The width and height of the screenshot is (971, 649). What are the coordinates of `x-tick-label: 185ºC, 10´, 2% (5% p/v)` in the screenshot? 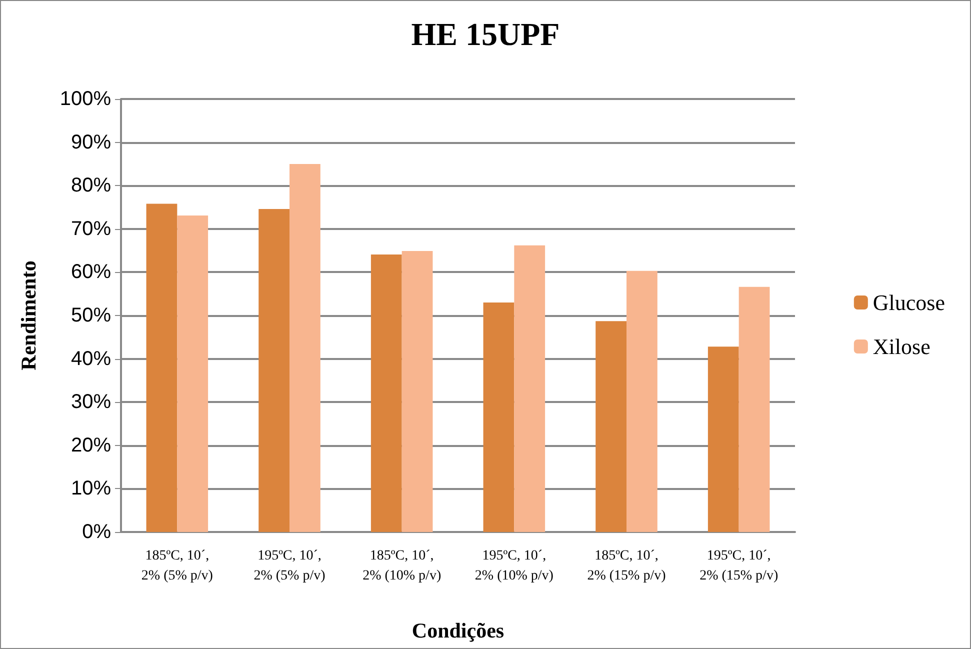 It's located at (177, 566).